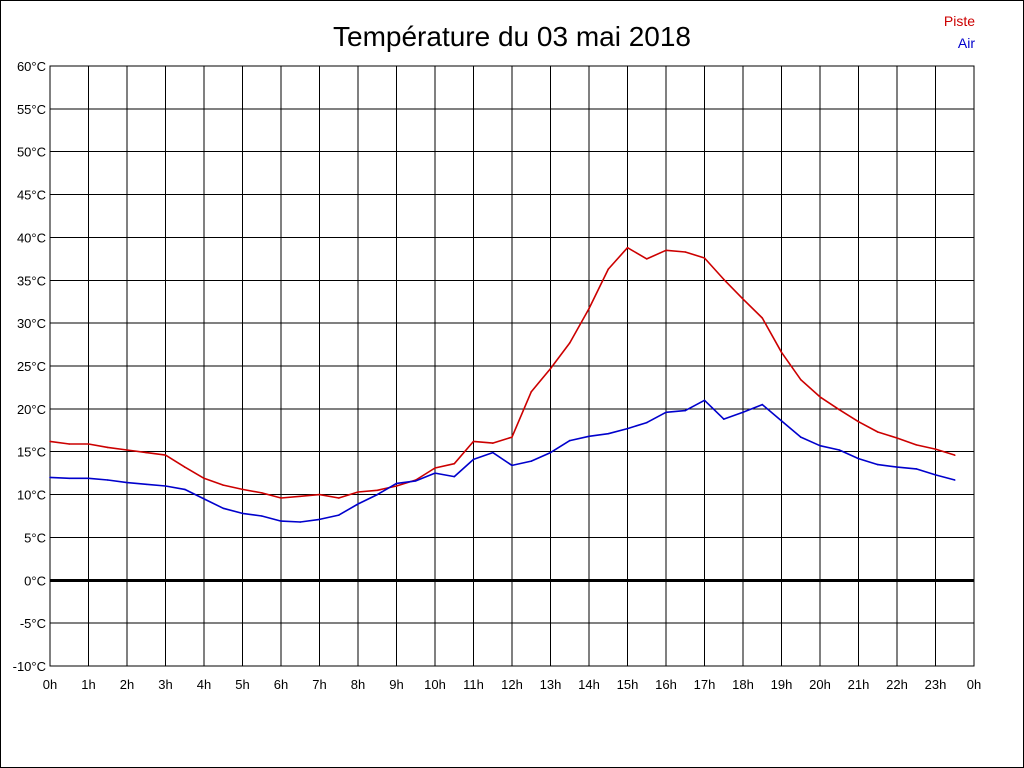 This screenshot has width=1024, height=768. What do you see at coordinates (88, 684) in the screenshot?
I see `x-tick-label: 1h` at bounding box center [88, 684].